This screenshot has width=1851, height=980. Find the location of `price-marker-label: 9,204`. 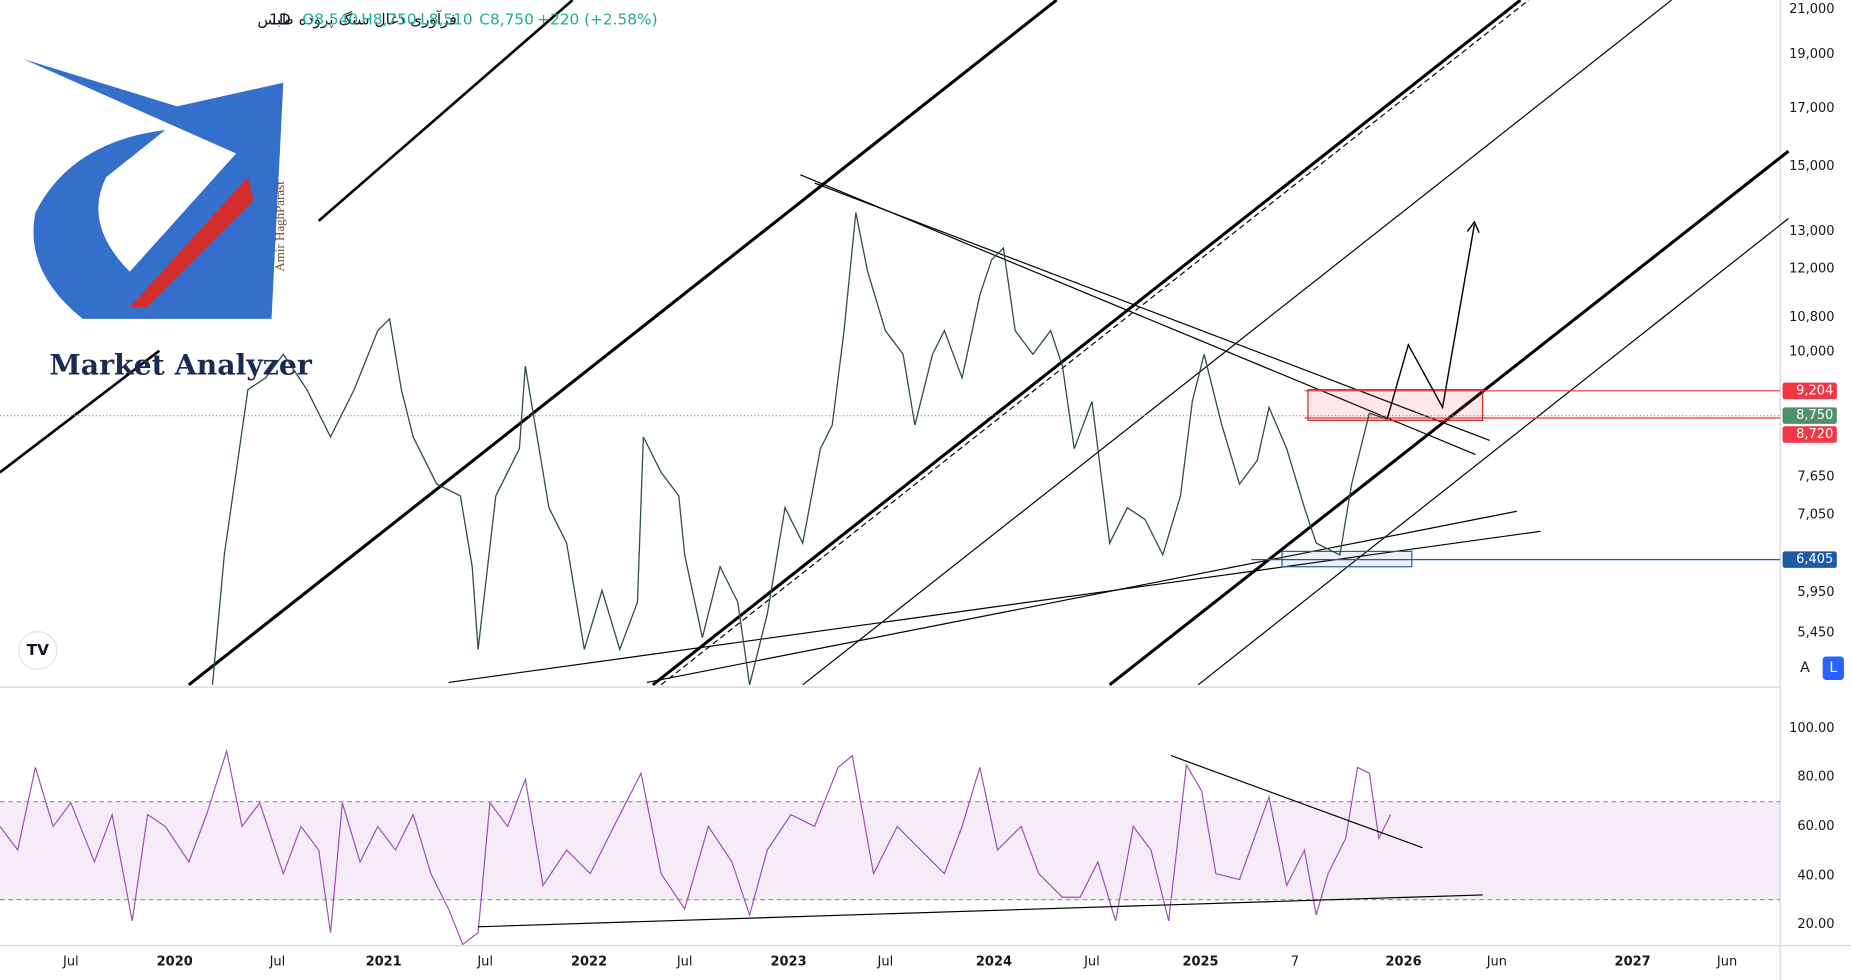

price-marker-label: 9,204 is located at coordinates (1814, 390).